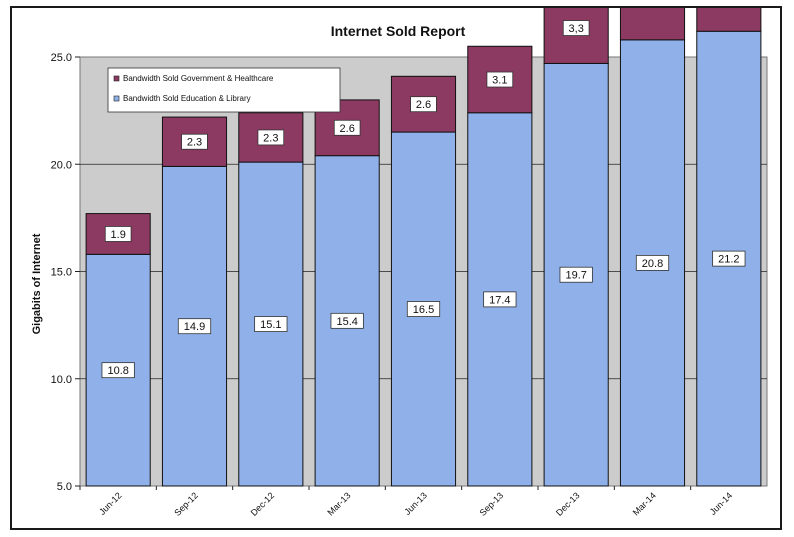 This screenshot has width=794, height=537. I want to click on legend-label: Bandwidth Sold Government & Healthcare, so click(198, 78).